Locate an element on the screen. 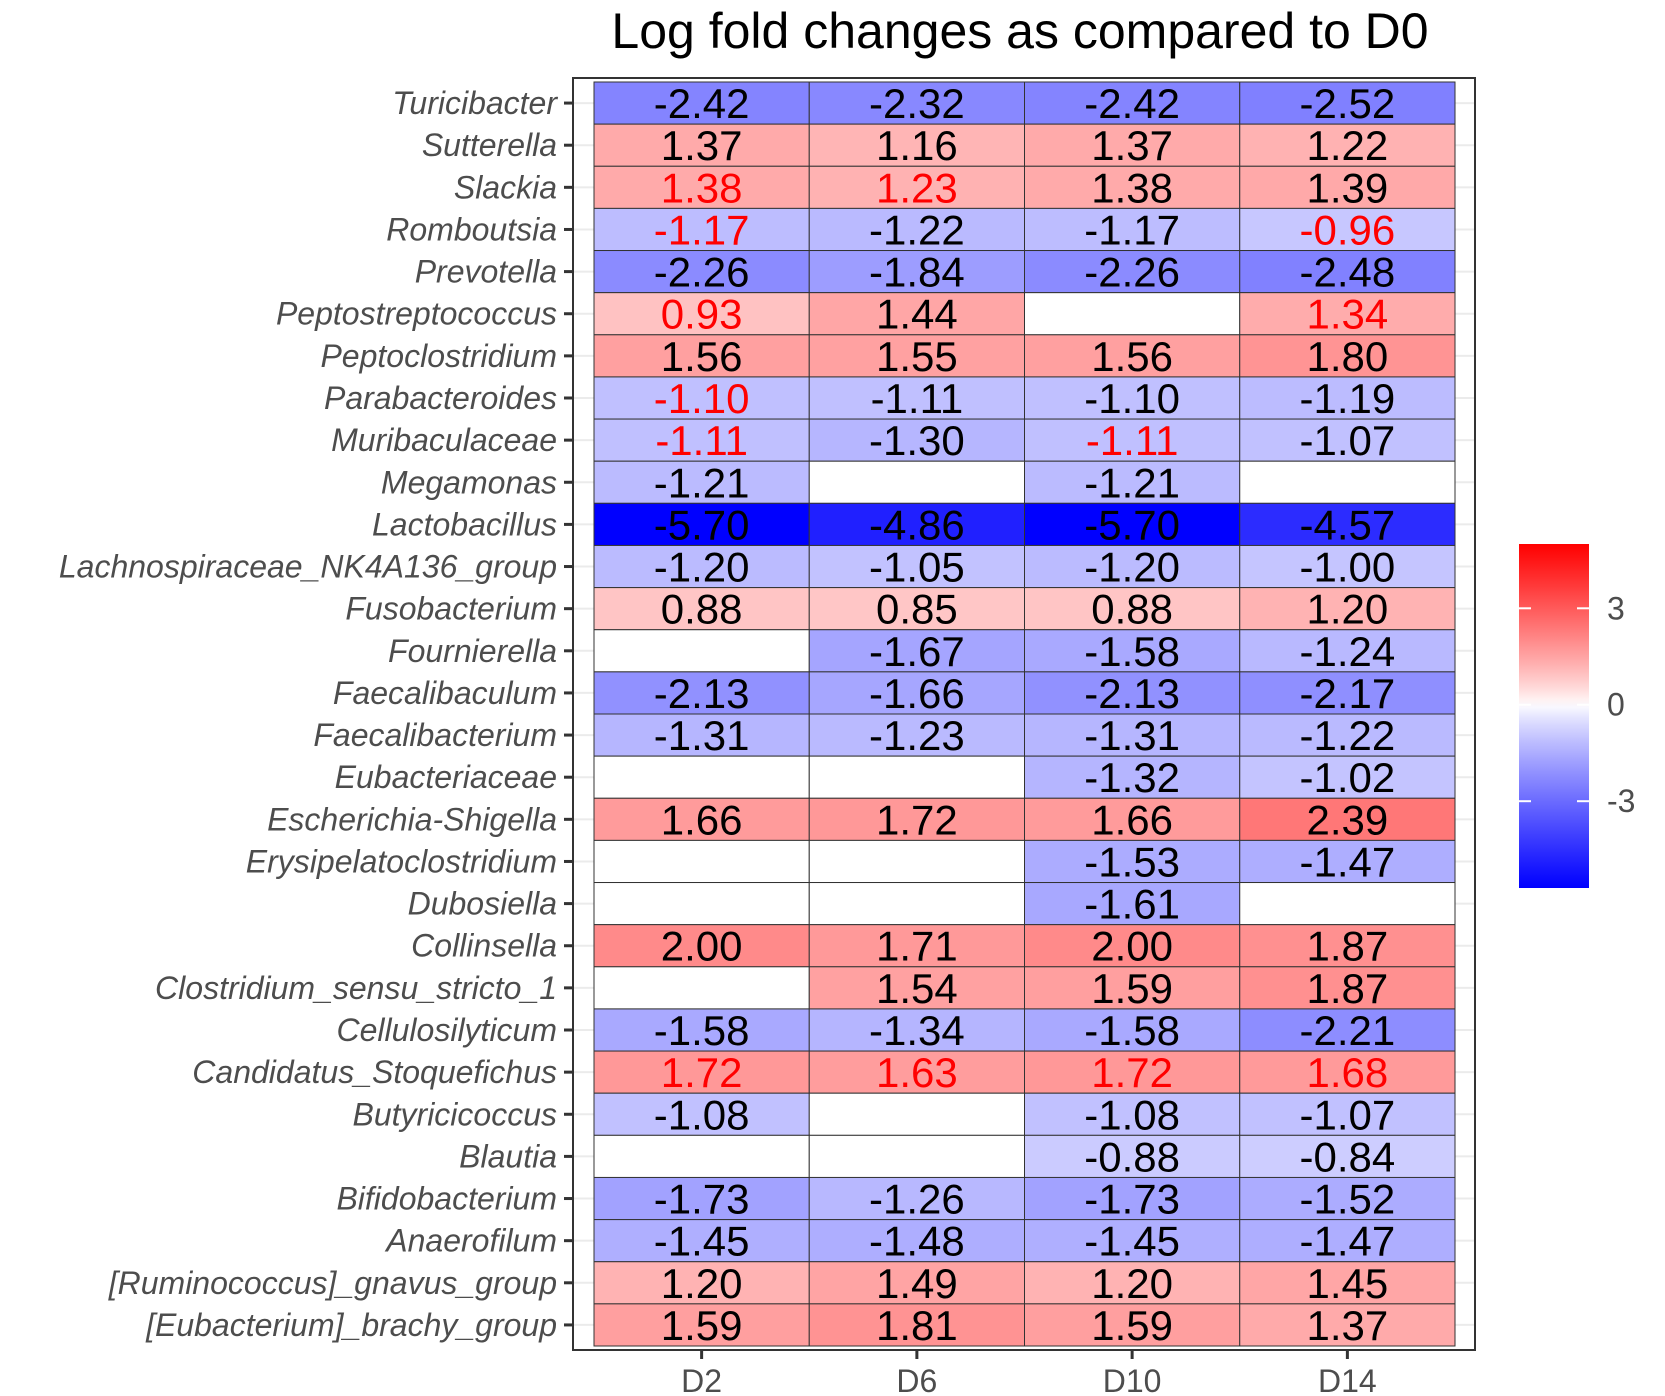 This screenshot has width=1665, height=1396. cell-value: -1.45 is located at coordinates (702, 1241).